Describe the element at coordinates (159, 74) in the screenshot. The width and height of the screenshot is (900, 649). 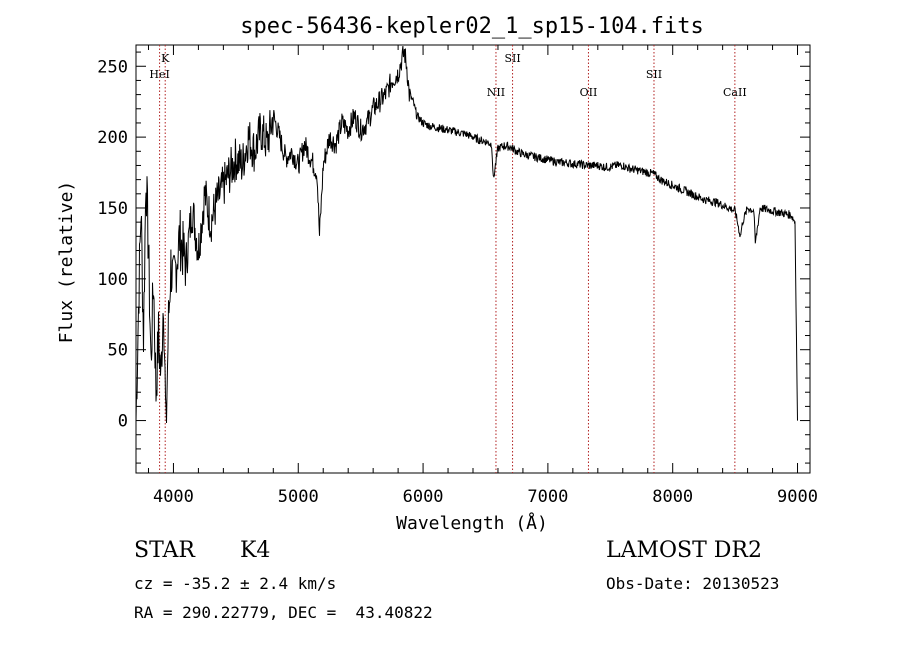
I see `line-marker-label: HeI` at that location.